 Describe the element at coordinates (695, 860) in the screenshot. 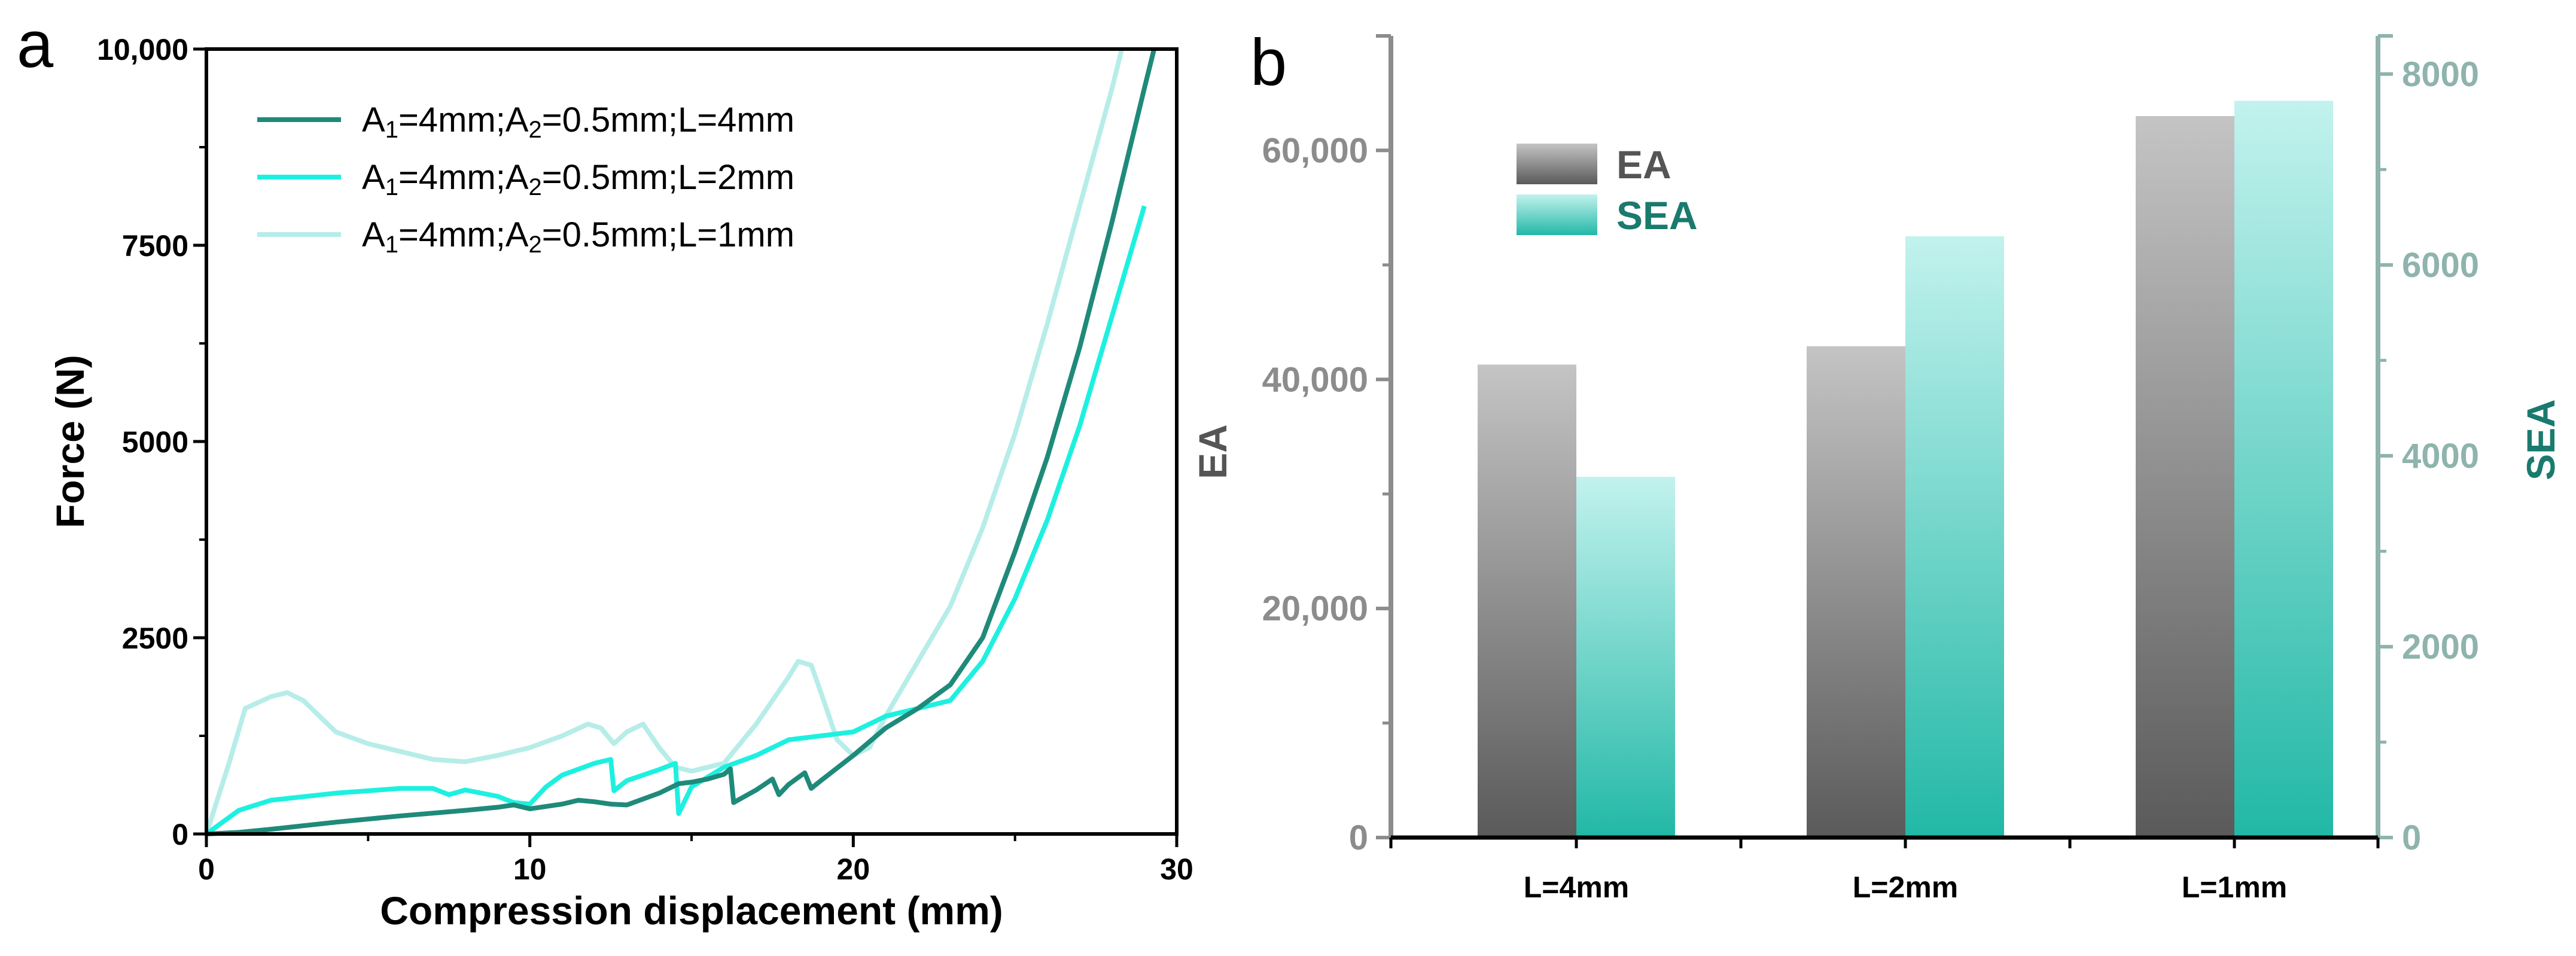

I see `chart-a-x-ticks: 0 10 20 30` at that location.